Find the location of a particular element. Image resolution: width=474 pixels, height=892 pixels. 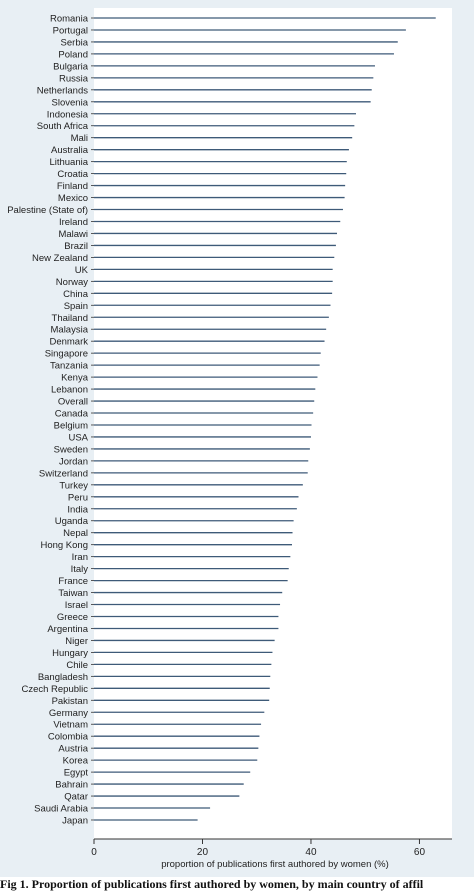

category-label: Ireland is located at coordinates (73, 222).